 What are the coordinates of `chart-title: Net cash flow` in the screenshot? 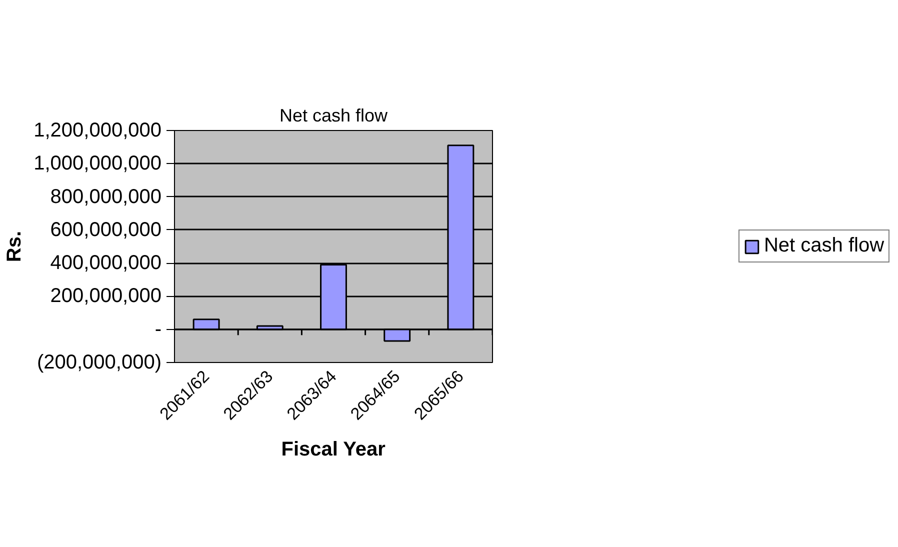 It's located at (334, 116).